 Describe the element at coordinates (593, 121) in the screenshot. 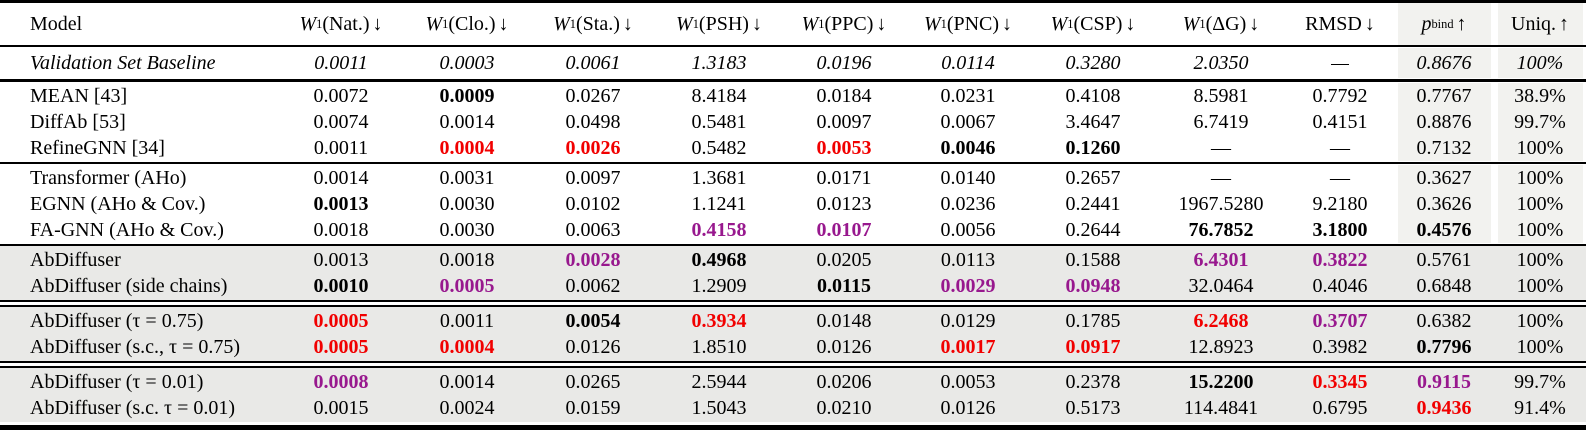

I see `metric-cell: 0.0498` at that location.